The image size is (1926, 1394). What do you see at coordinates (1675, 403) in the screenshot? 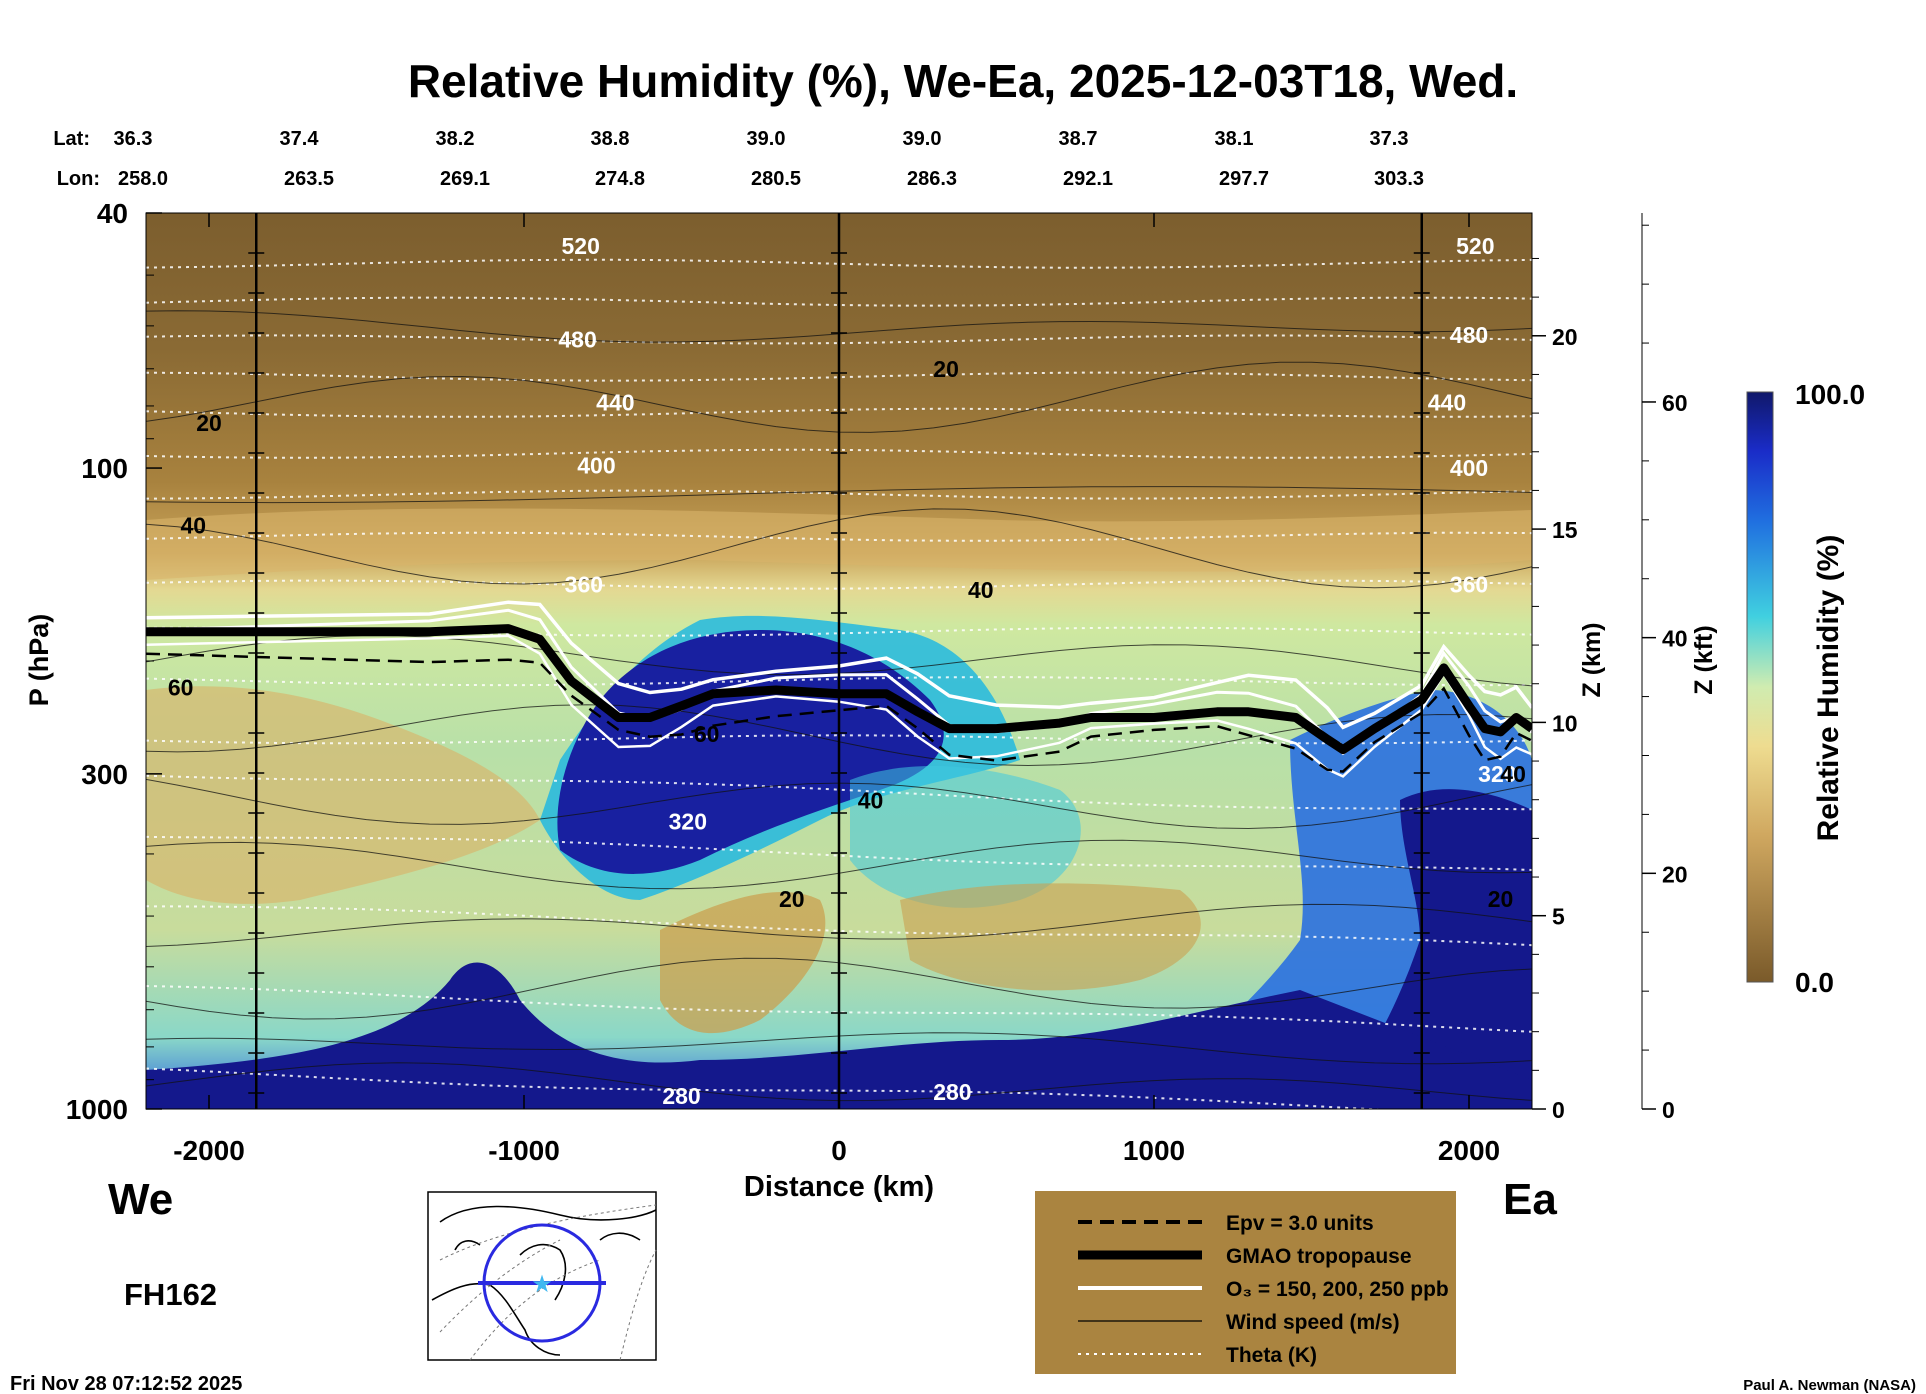
I see `z-kft-tick-label: 60` at bounding box center [1675, 403].